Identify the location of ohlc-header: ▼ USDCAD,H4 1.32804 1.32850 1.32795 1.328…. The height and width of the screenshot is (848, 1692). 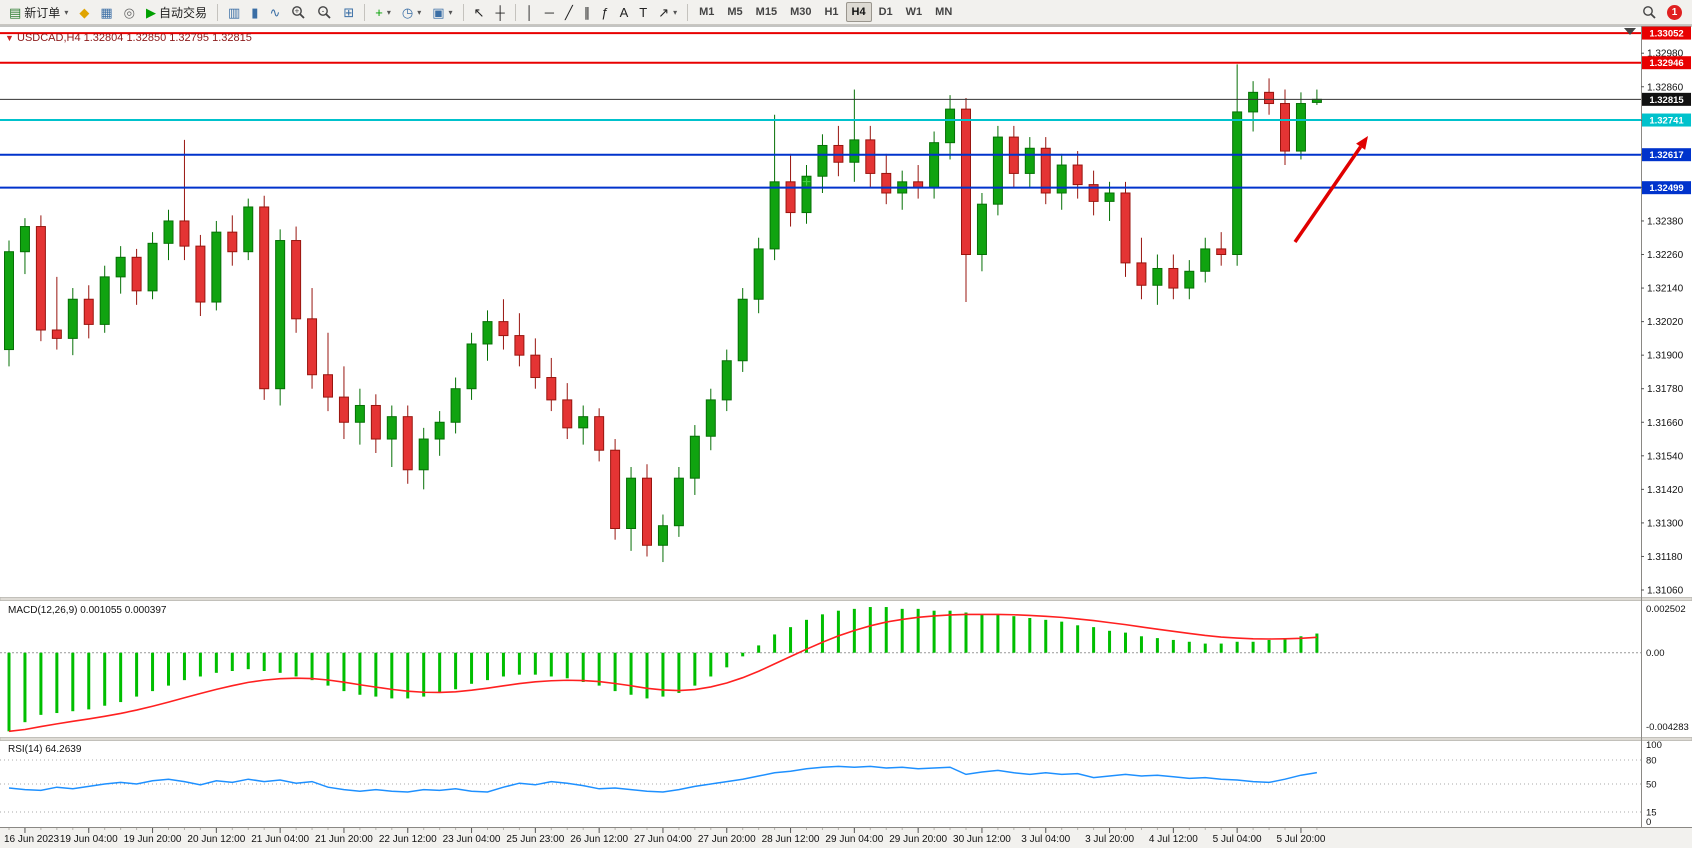
(128, 38).